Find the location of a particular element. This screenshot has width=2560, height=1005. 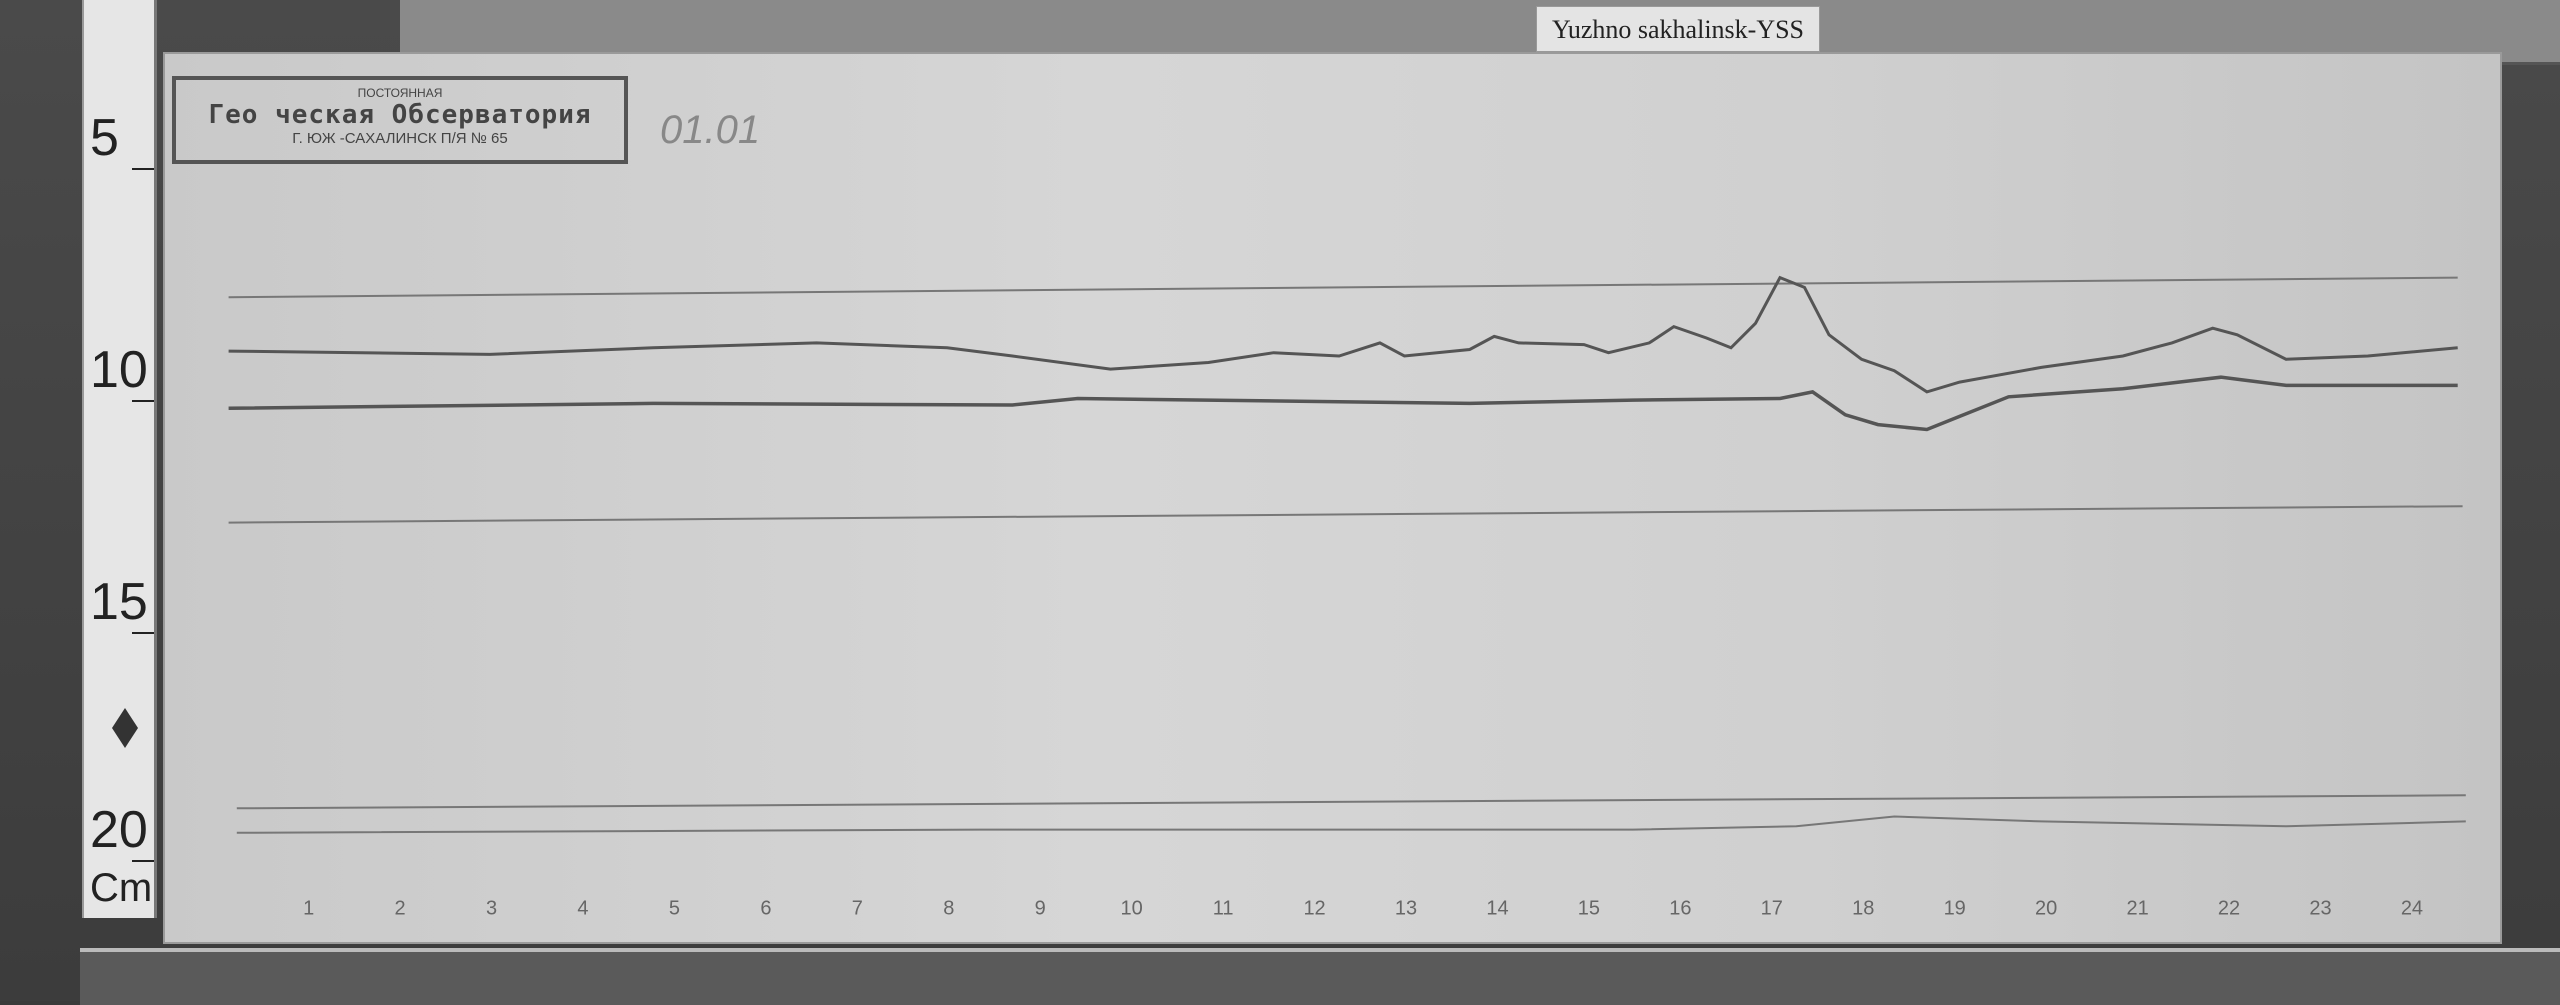

hour-label: 17 is located at coordinates (1772, 908).